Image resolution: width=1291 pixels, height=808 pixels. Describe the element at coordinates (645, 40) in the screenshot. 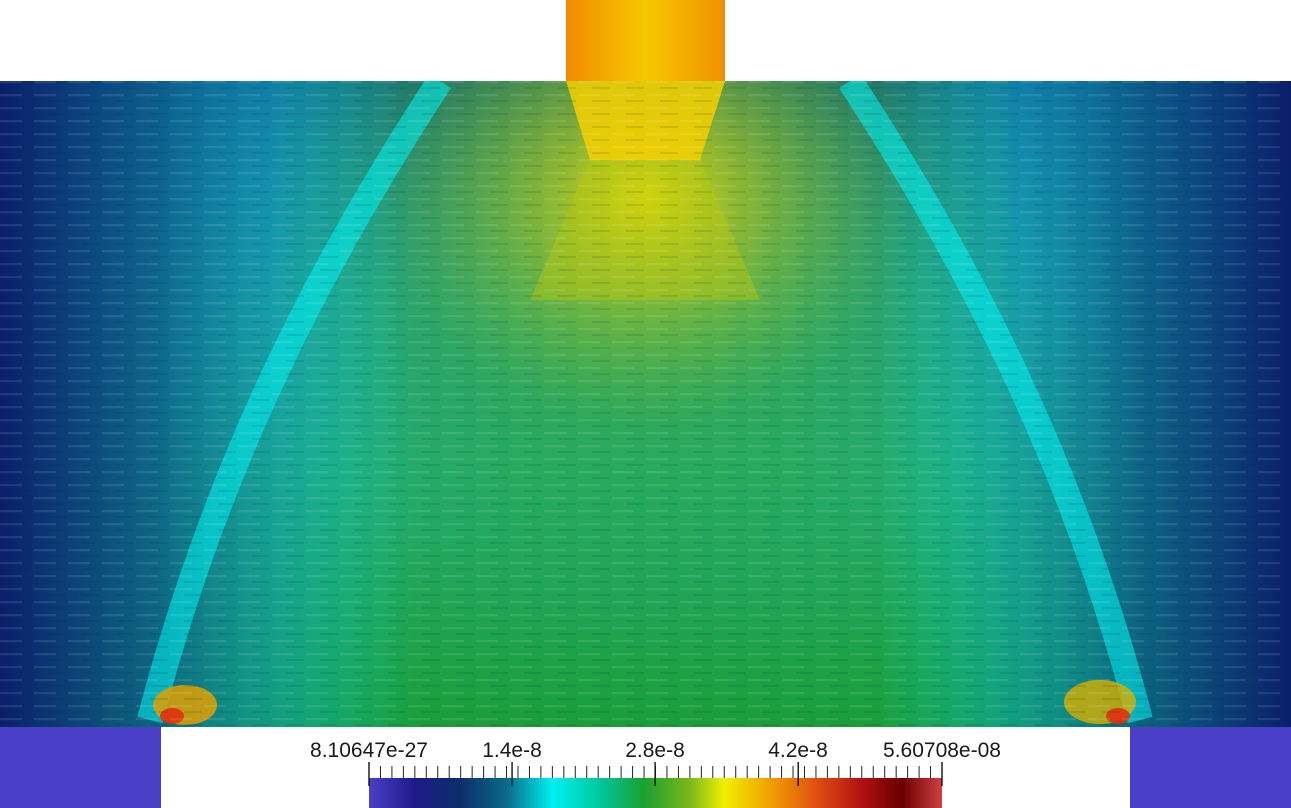

I see `inlet-column` at that location.